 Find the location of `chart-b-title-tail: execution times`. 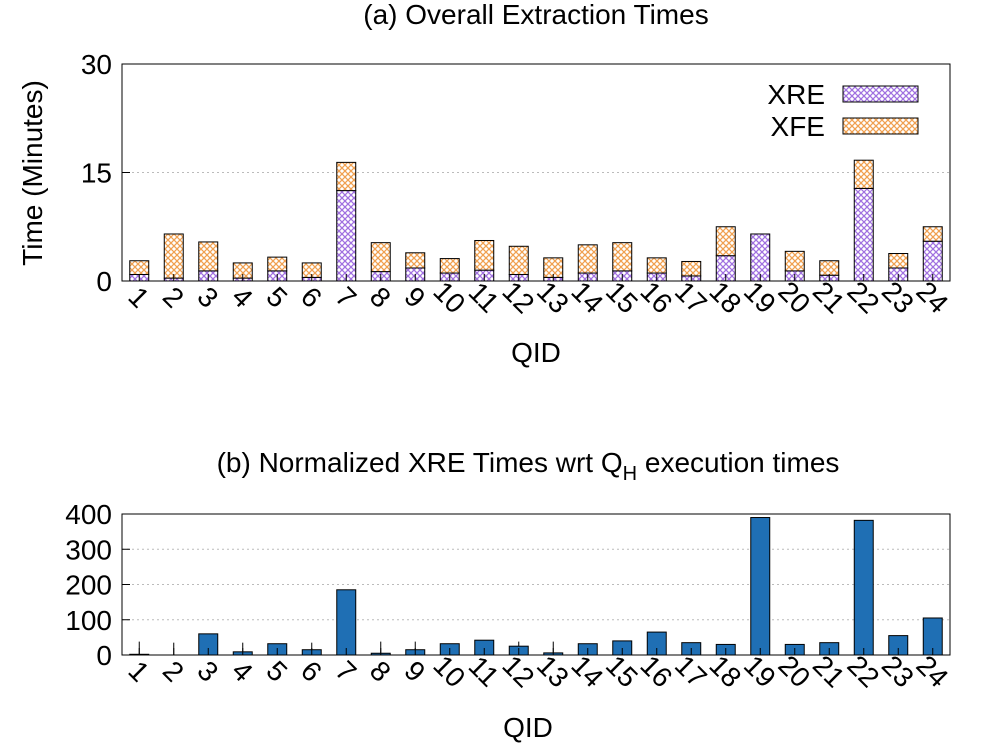

chart-b-title-tail: execution times is located at coordinates (738, 462).